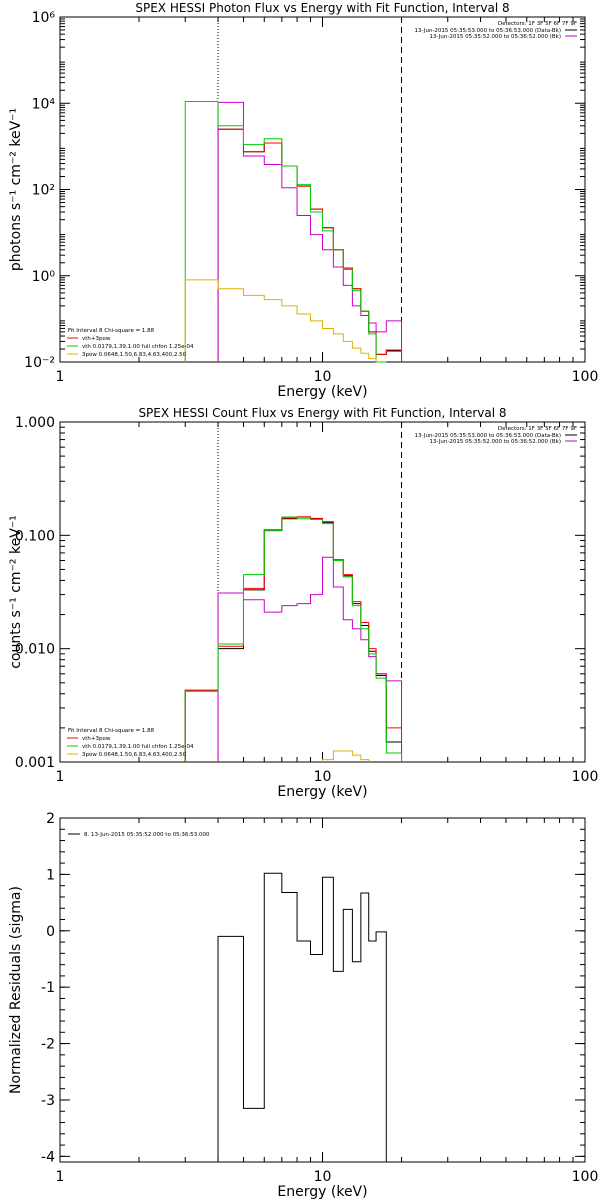  I want to click on y-tick-label: 0.001, so click(35, 763).